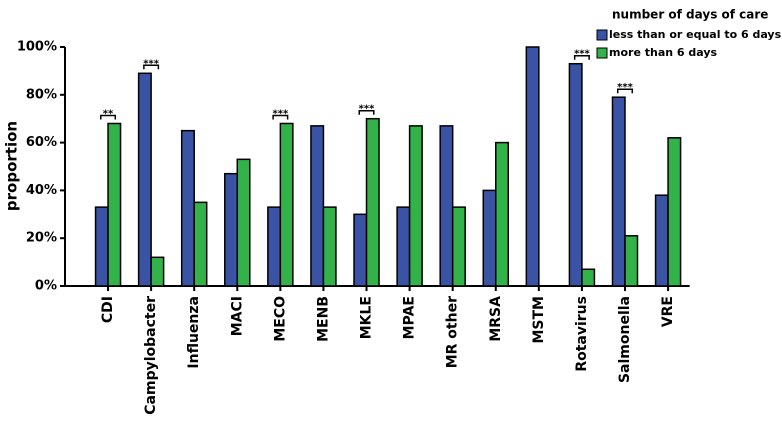  I want to click on y-tick-label: 40%, so click(41, 190).